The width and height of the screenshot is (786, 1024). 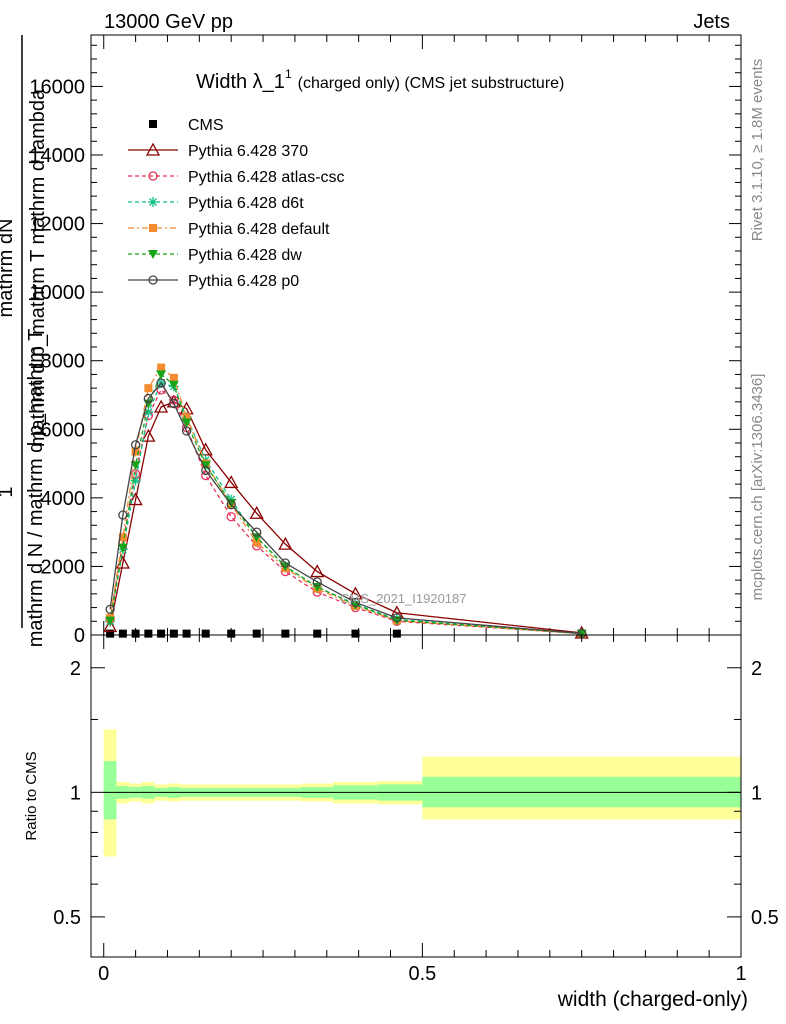 I want to click on ratio-y-tick-label-right: 0.5, so click(x=765, y=918).